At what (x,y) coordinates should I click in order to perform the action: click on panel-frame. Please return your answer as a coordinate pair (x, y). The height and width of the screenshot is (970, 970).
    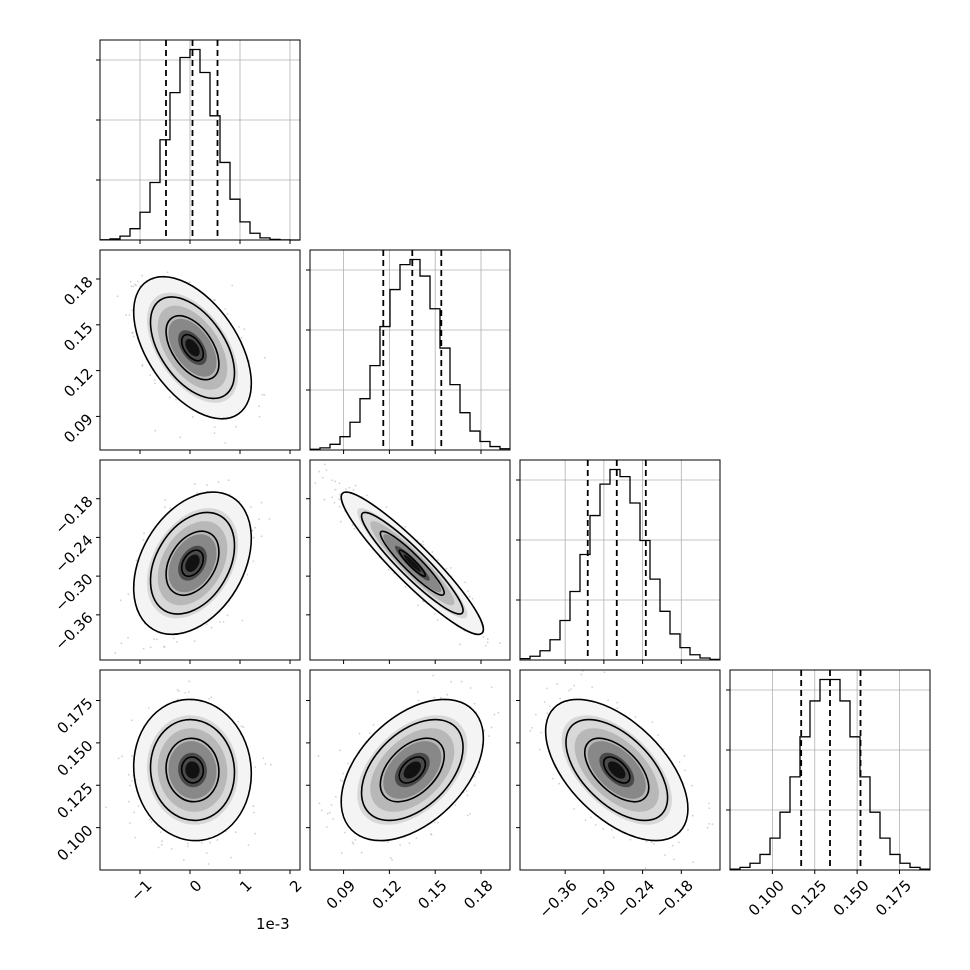
    Looking at the image, I should click on (410, 560).